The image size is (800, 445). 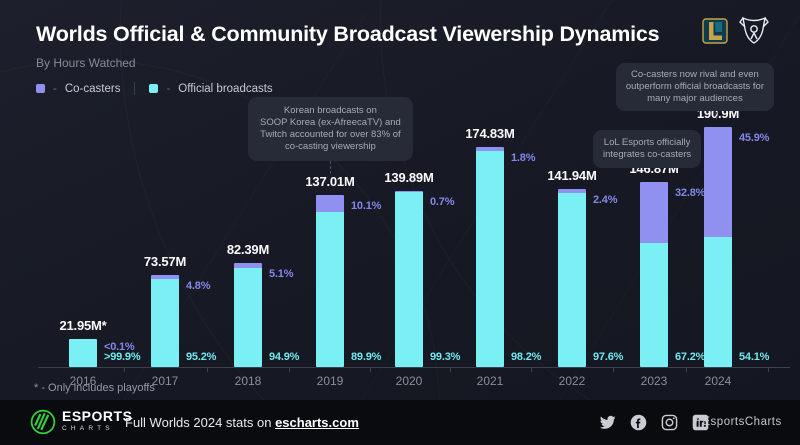 I want to click on legend-item-co-casters: - Co-casters, so click(x=78, y=89).